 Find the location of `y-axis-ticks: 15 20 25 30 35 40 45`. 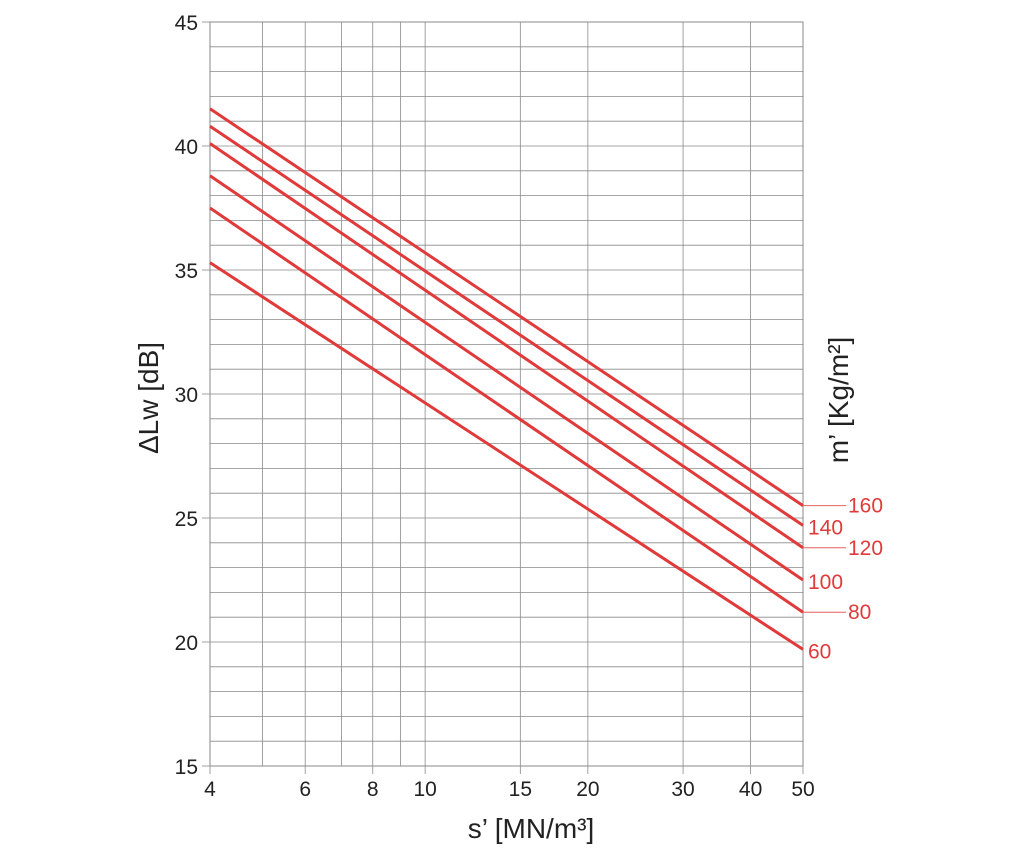

y-axis-ticks: 15 20 25 30 35 40 45 is located at coordinates (192, 395).